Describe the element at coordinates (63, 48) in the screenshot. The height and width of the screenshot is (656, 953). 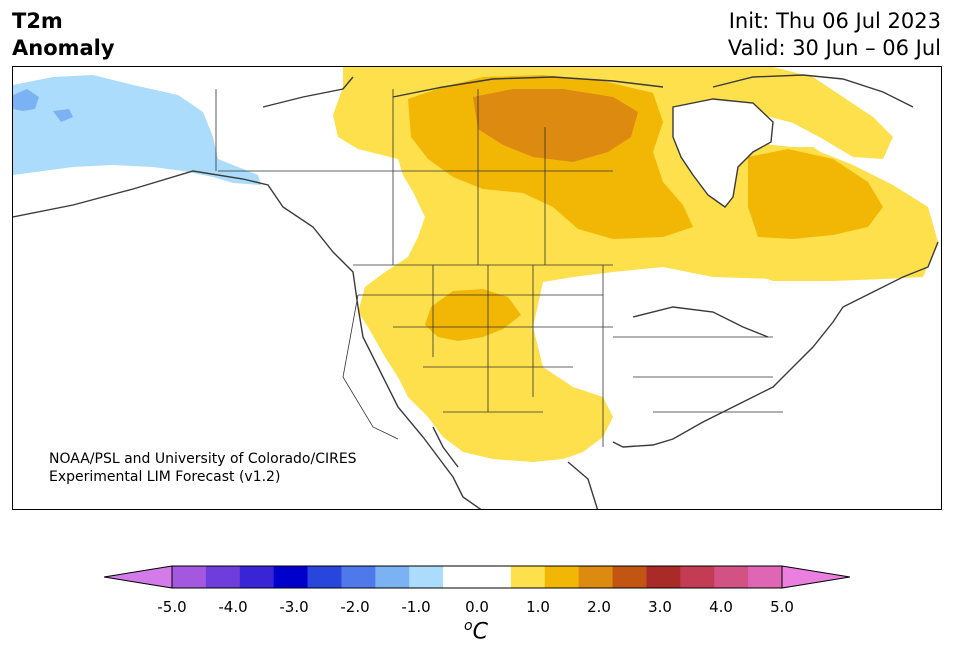
I see `title-line-quantity: Anomaly` at that location.